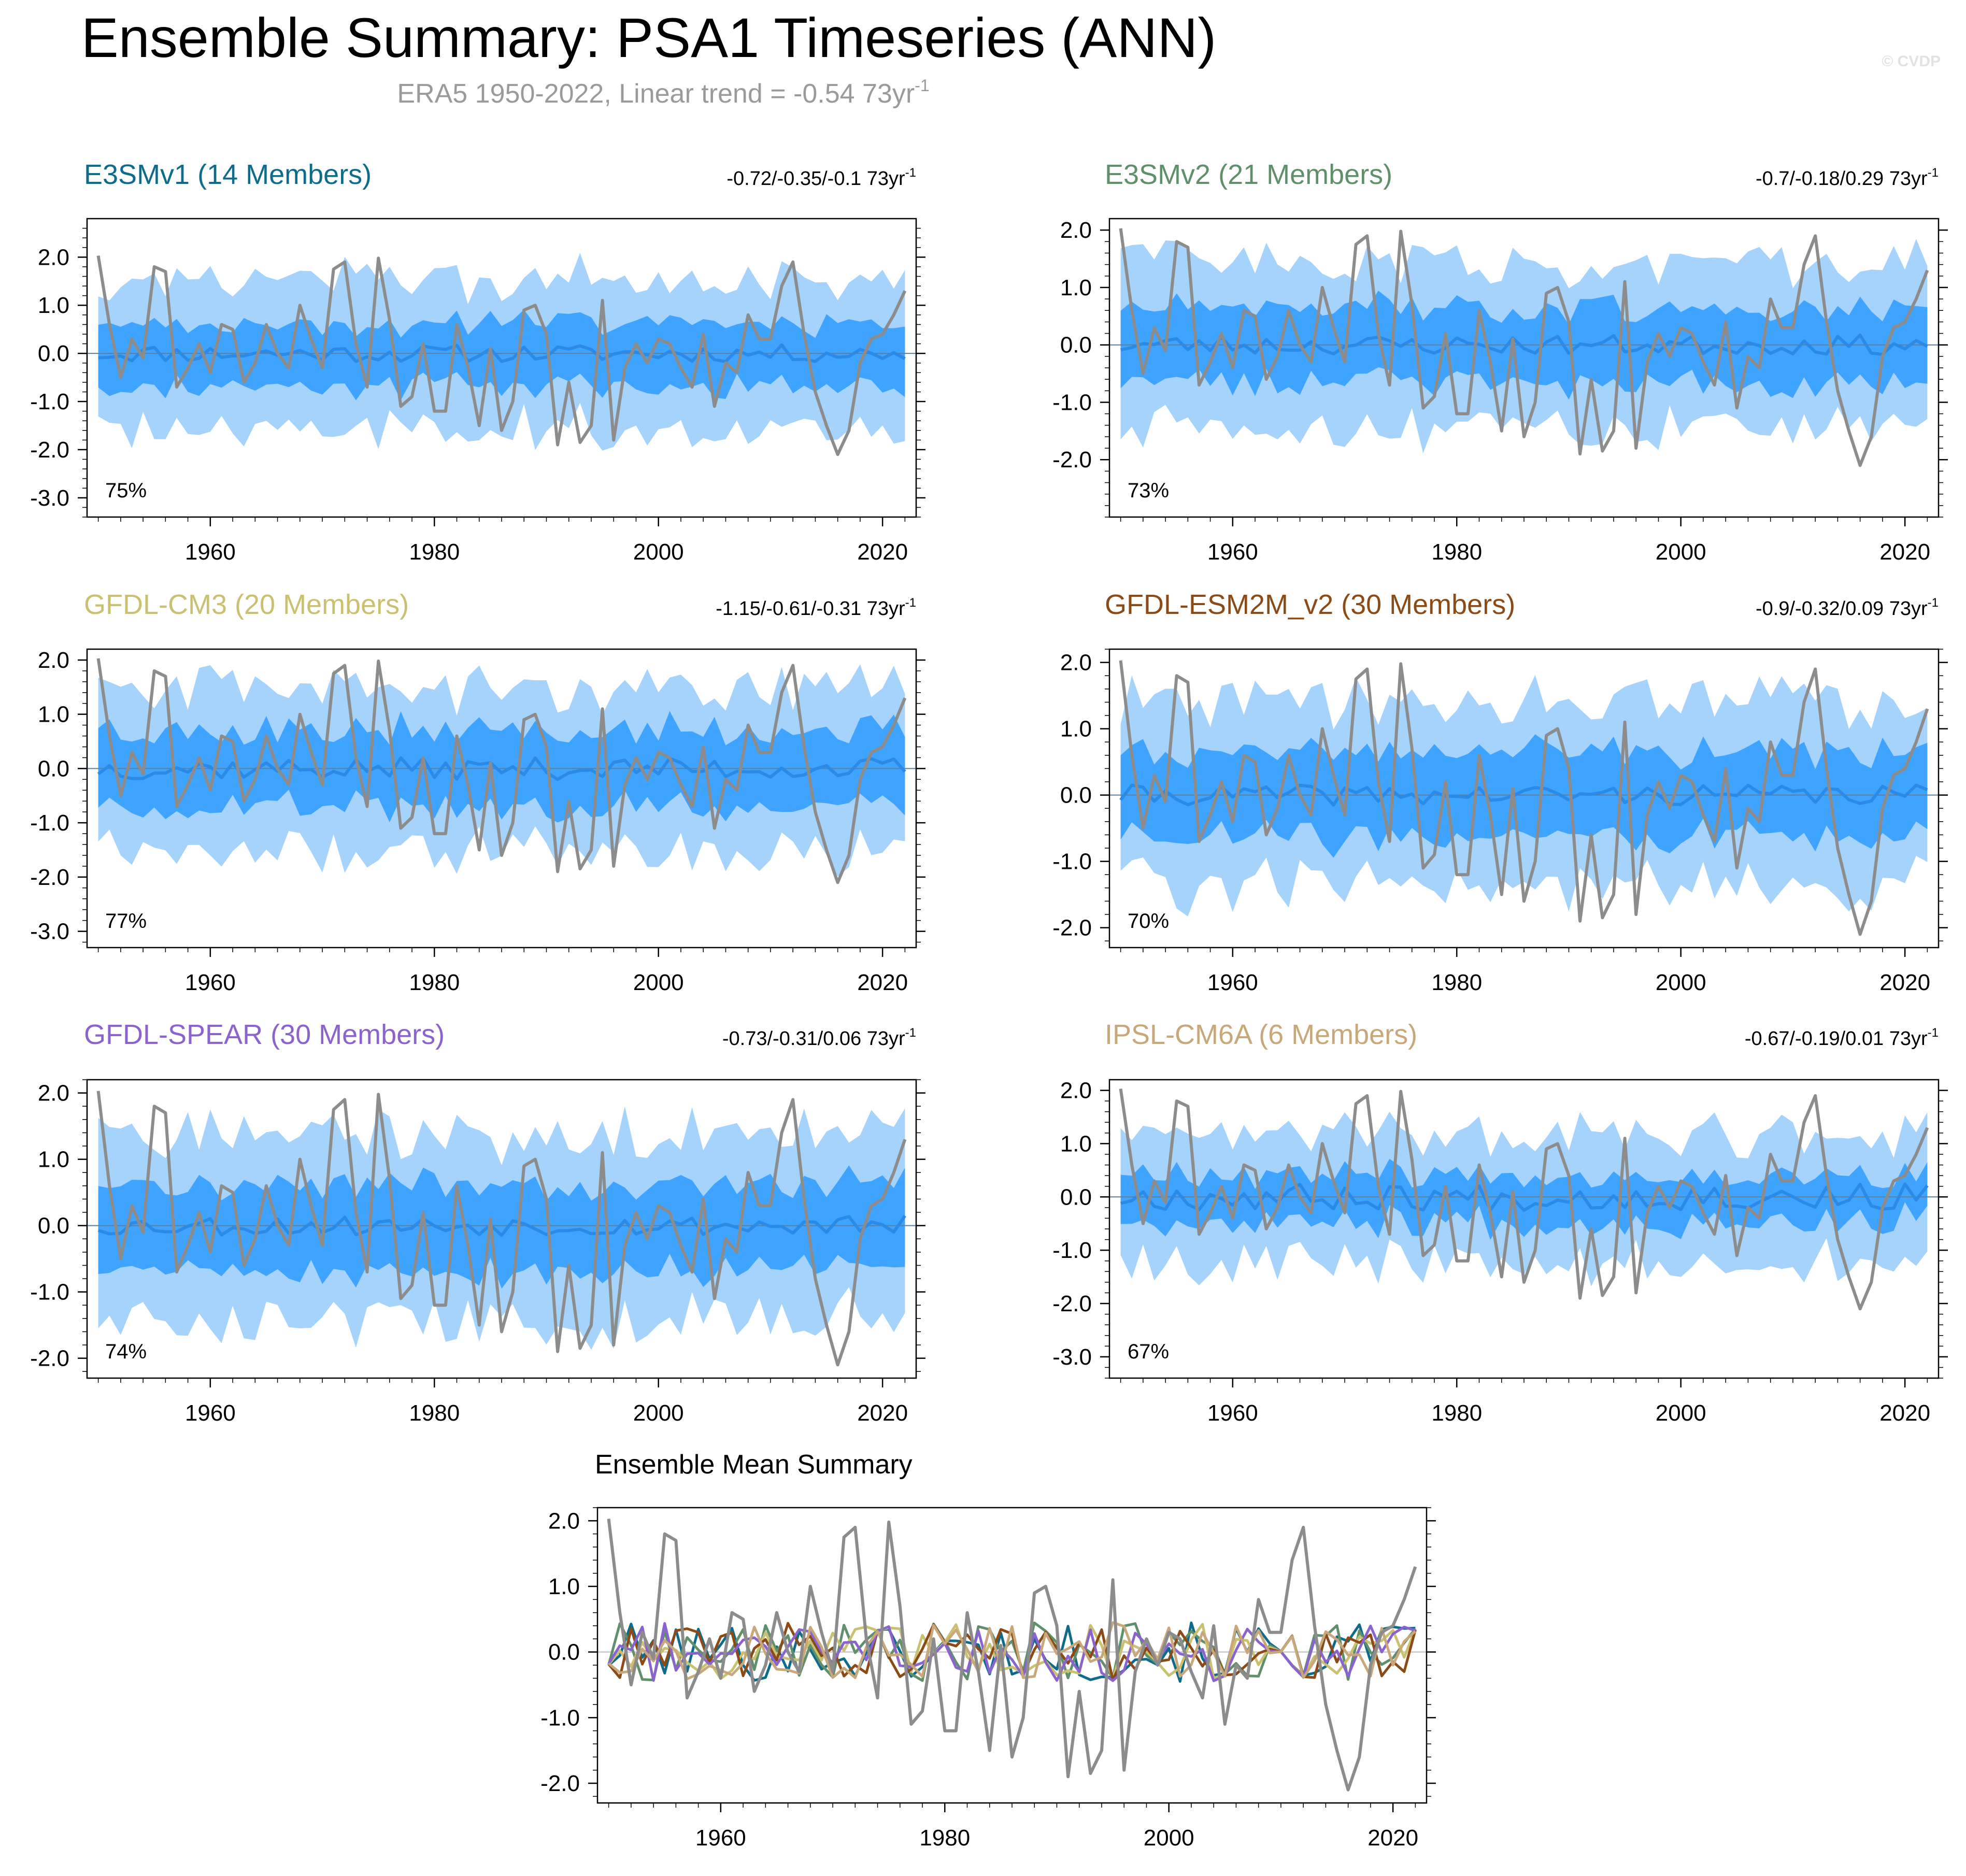 Image resolution: width=1966 pixels, height=1876 pixels. I want to click on trend-label: -0.67/-0.19/0.01 73yr-1, so click(1842, 1038).